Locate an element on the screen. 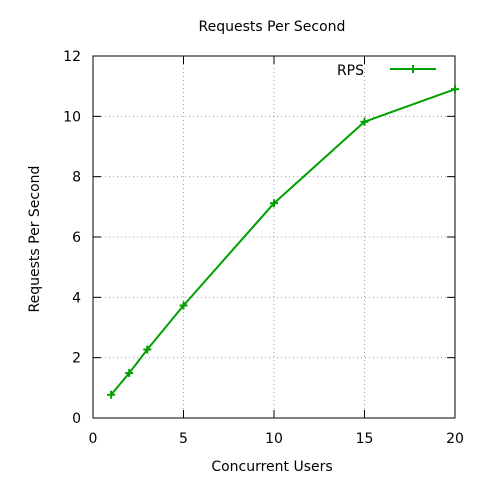 The height and width of the screenshot is (484, 480). y-tick-label: 8 is located at coordinates (76, 178).